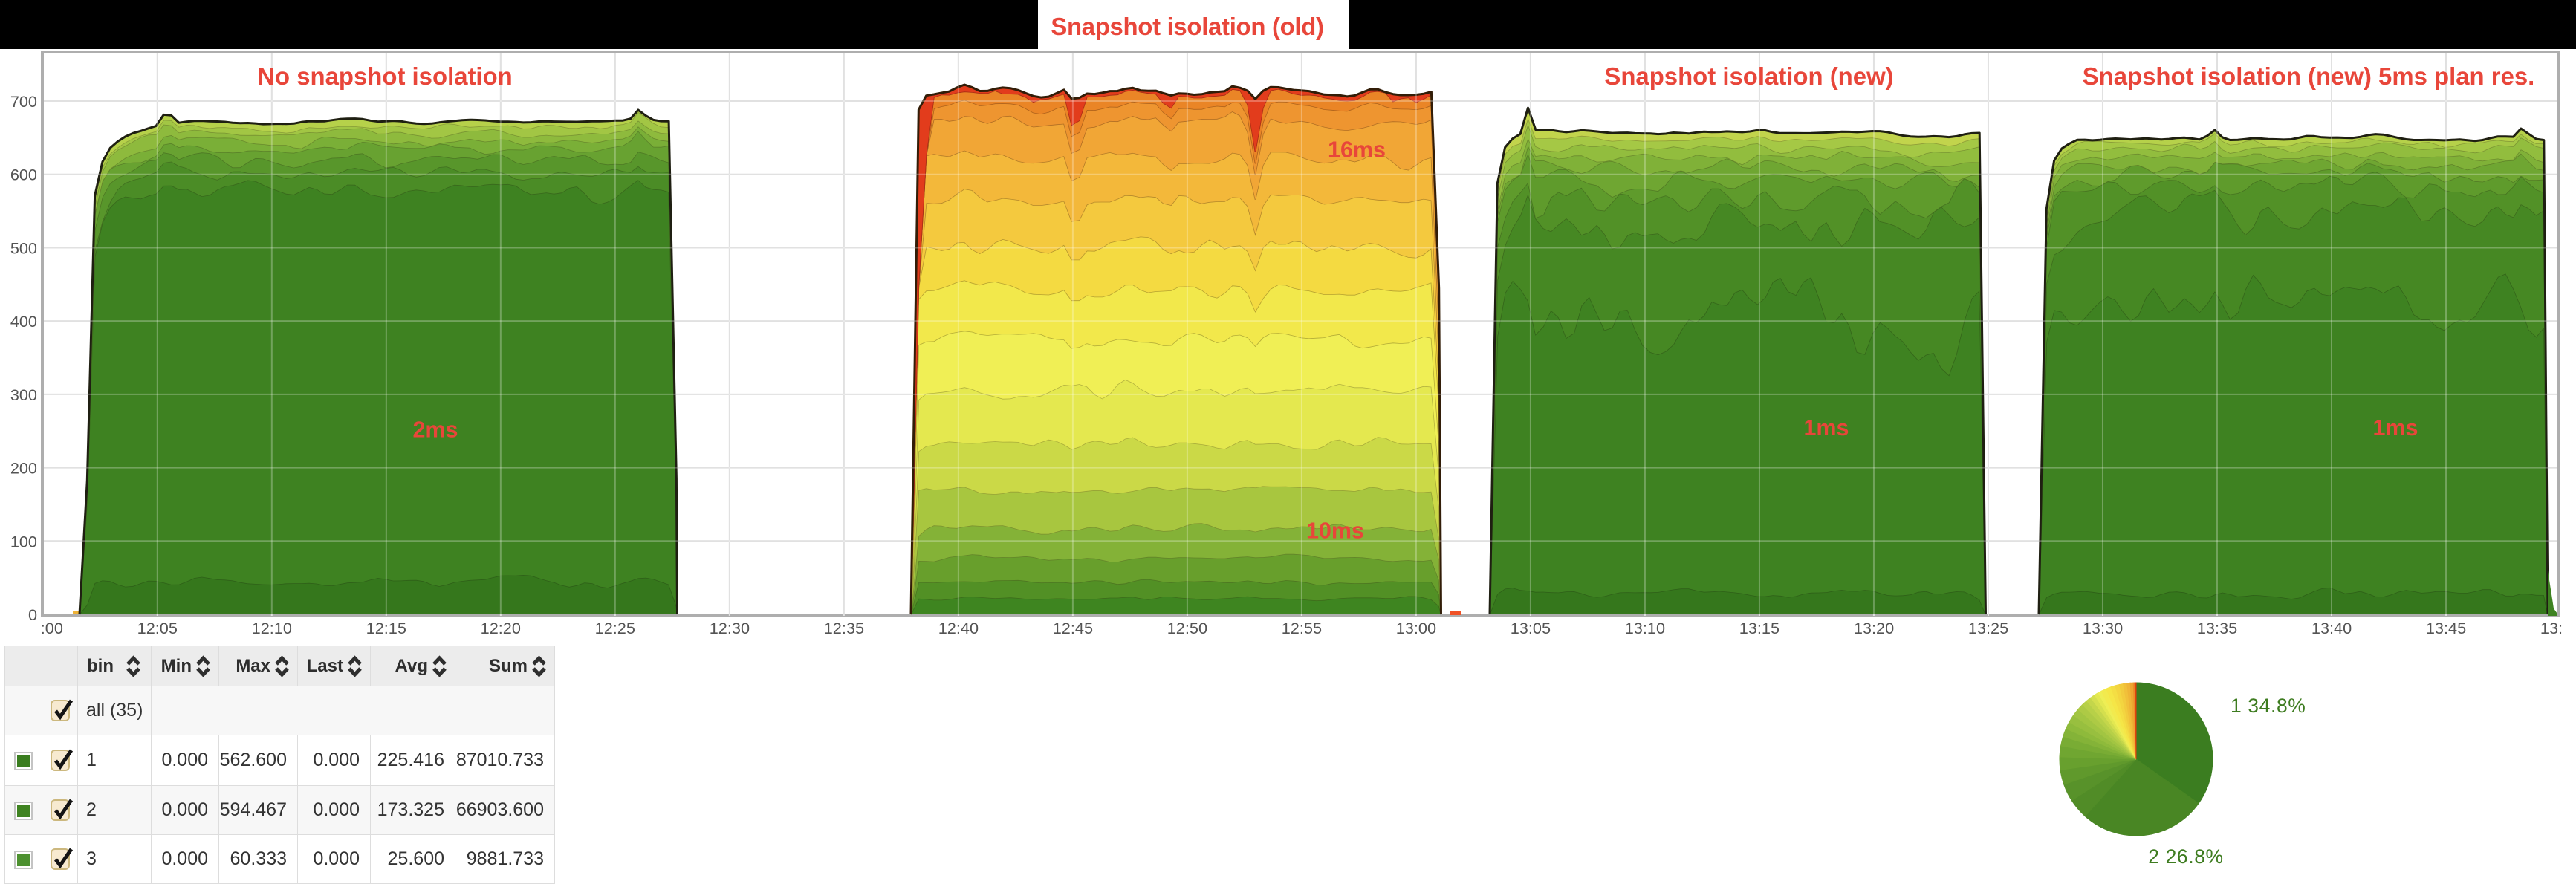 The width and height of the screenshot is (2576, 884). What do you see at coordinates (2217, 628) in the screenshot?
I see `svg-text: 13:35` at bounding box center [2217, 628].